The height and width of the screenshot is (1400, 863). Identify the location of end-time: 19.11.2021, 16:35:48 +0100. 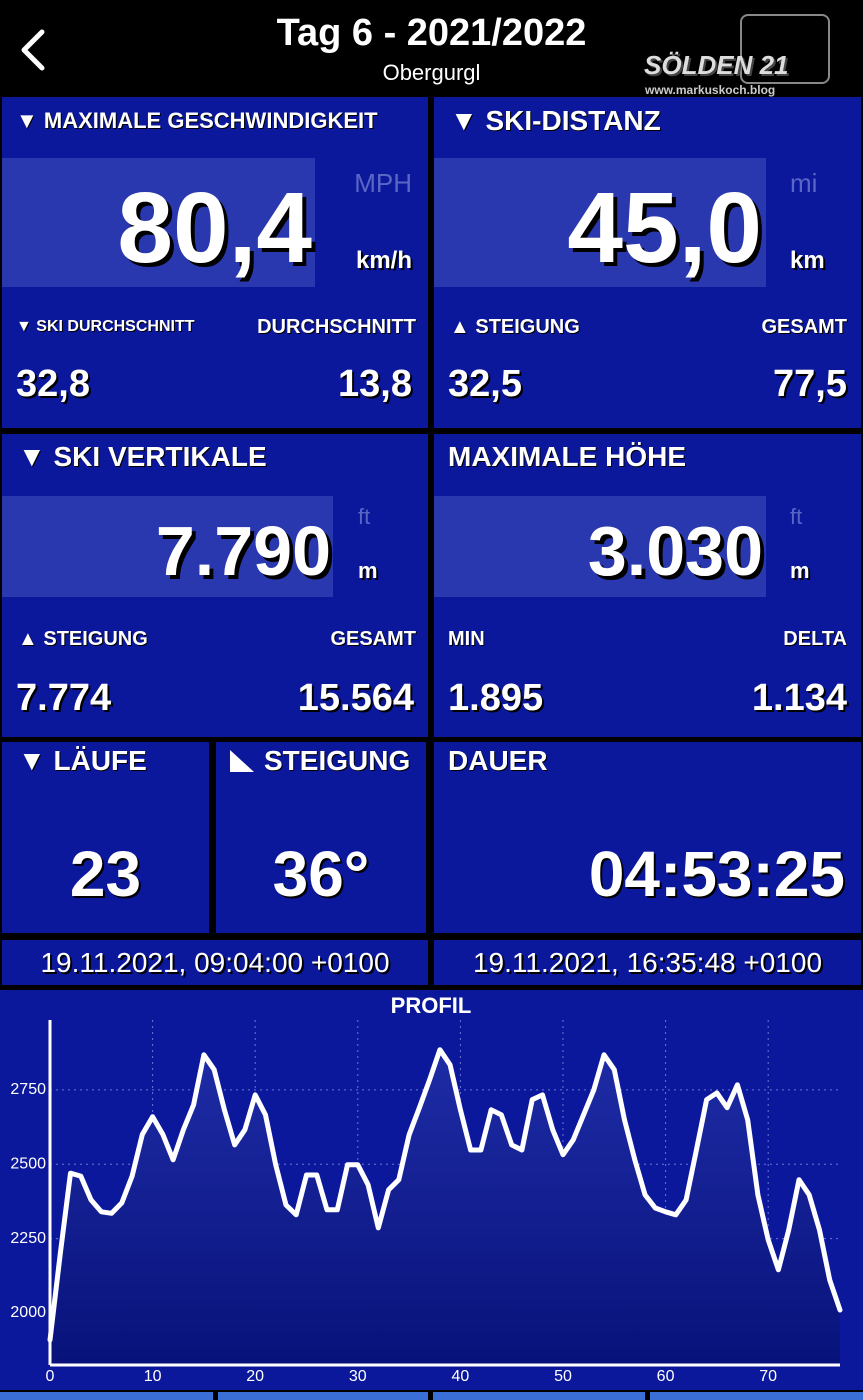
(647, 962).